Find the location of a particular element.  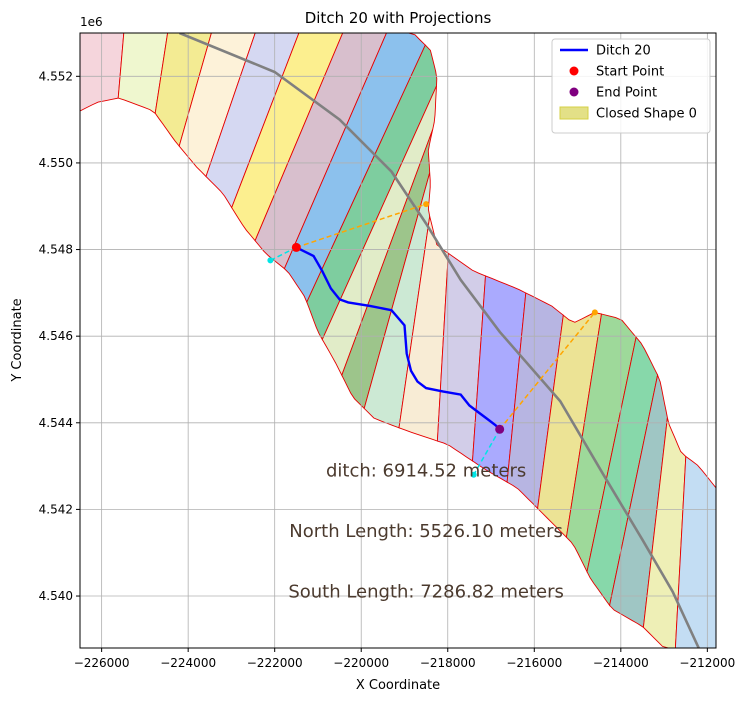

x-tick-label: −214000 is located at coordinates (621, 663).